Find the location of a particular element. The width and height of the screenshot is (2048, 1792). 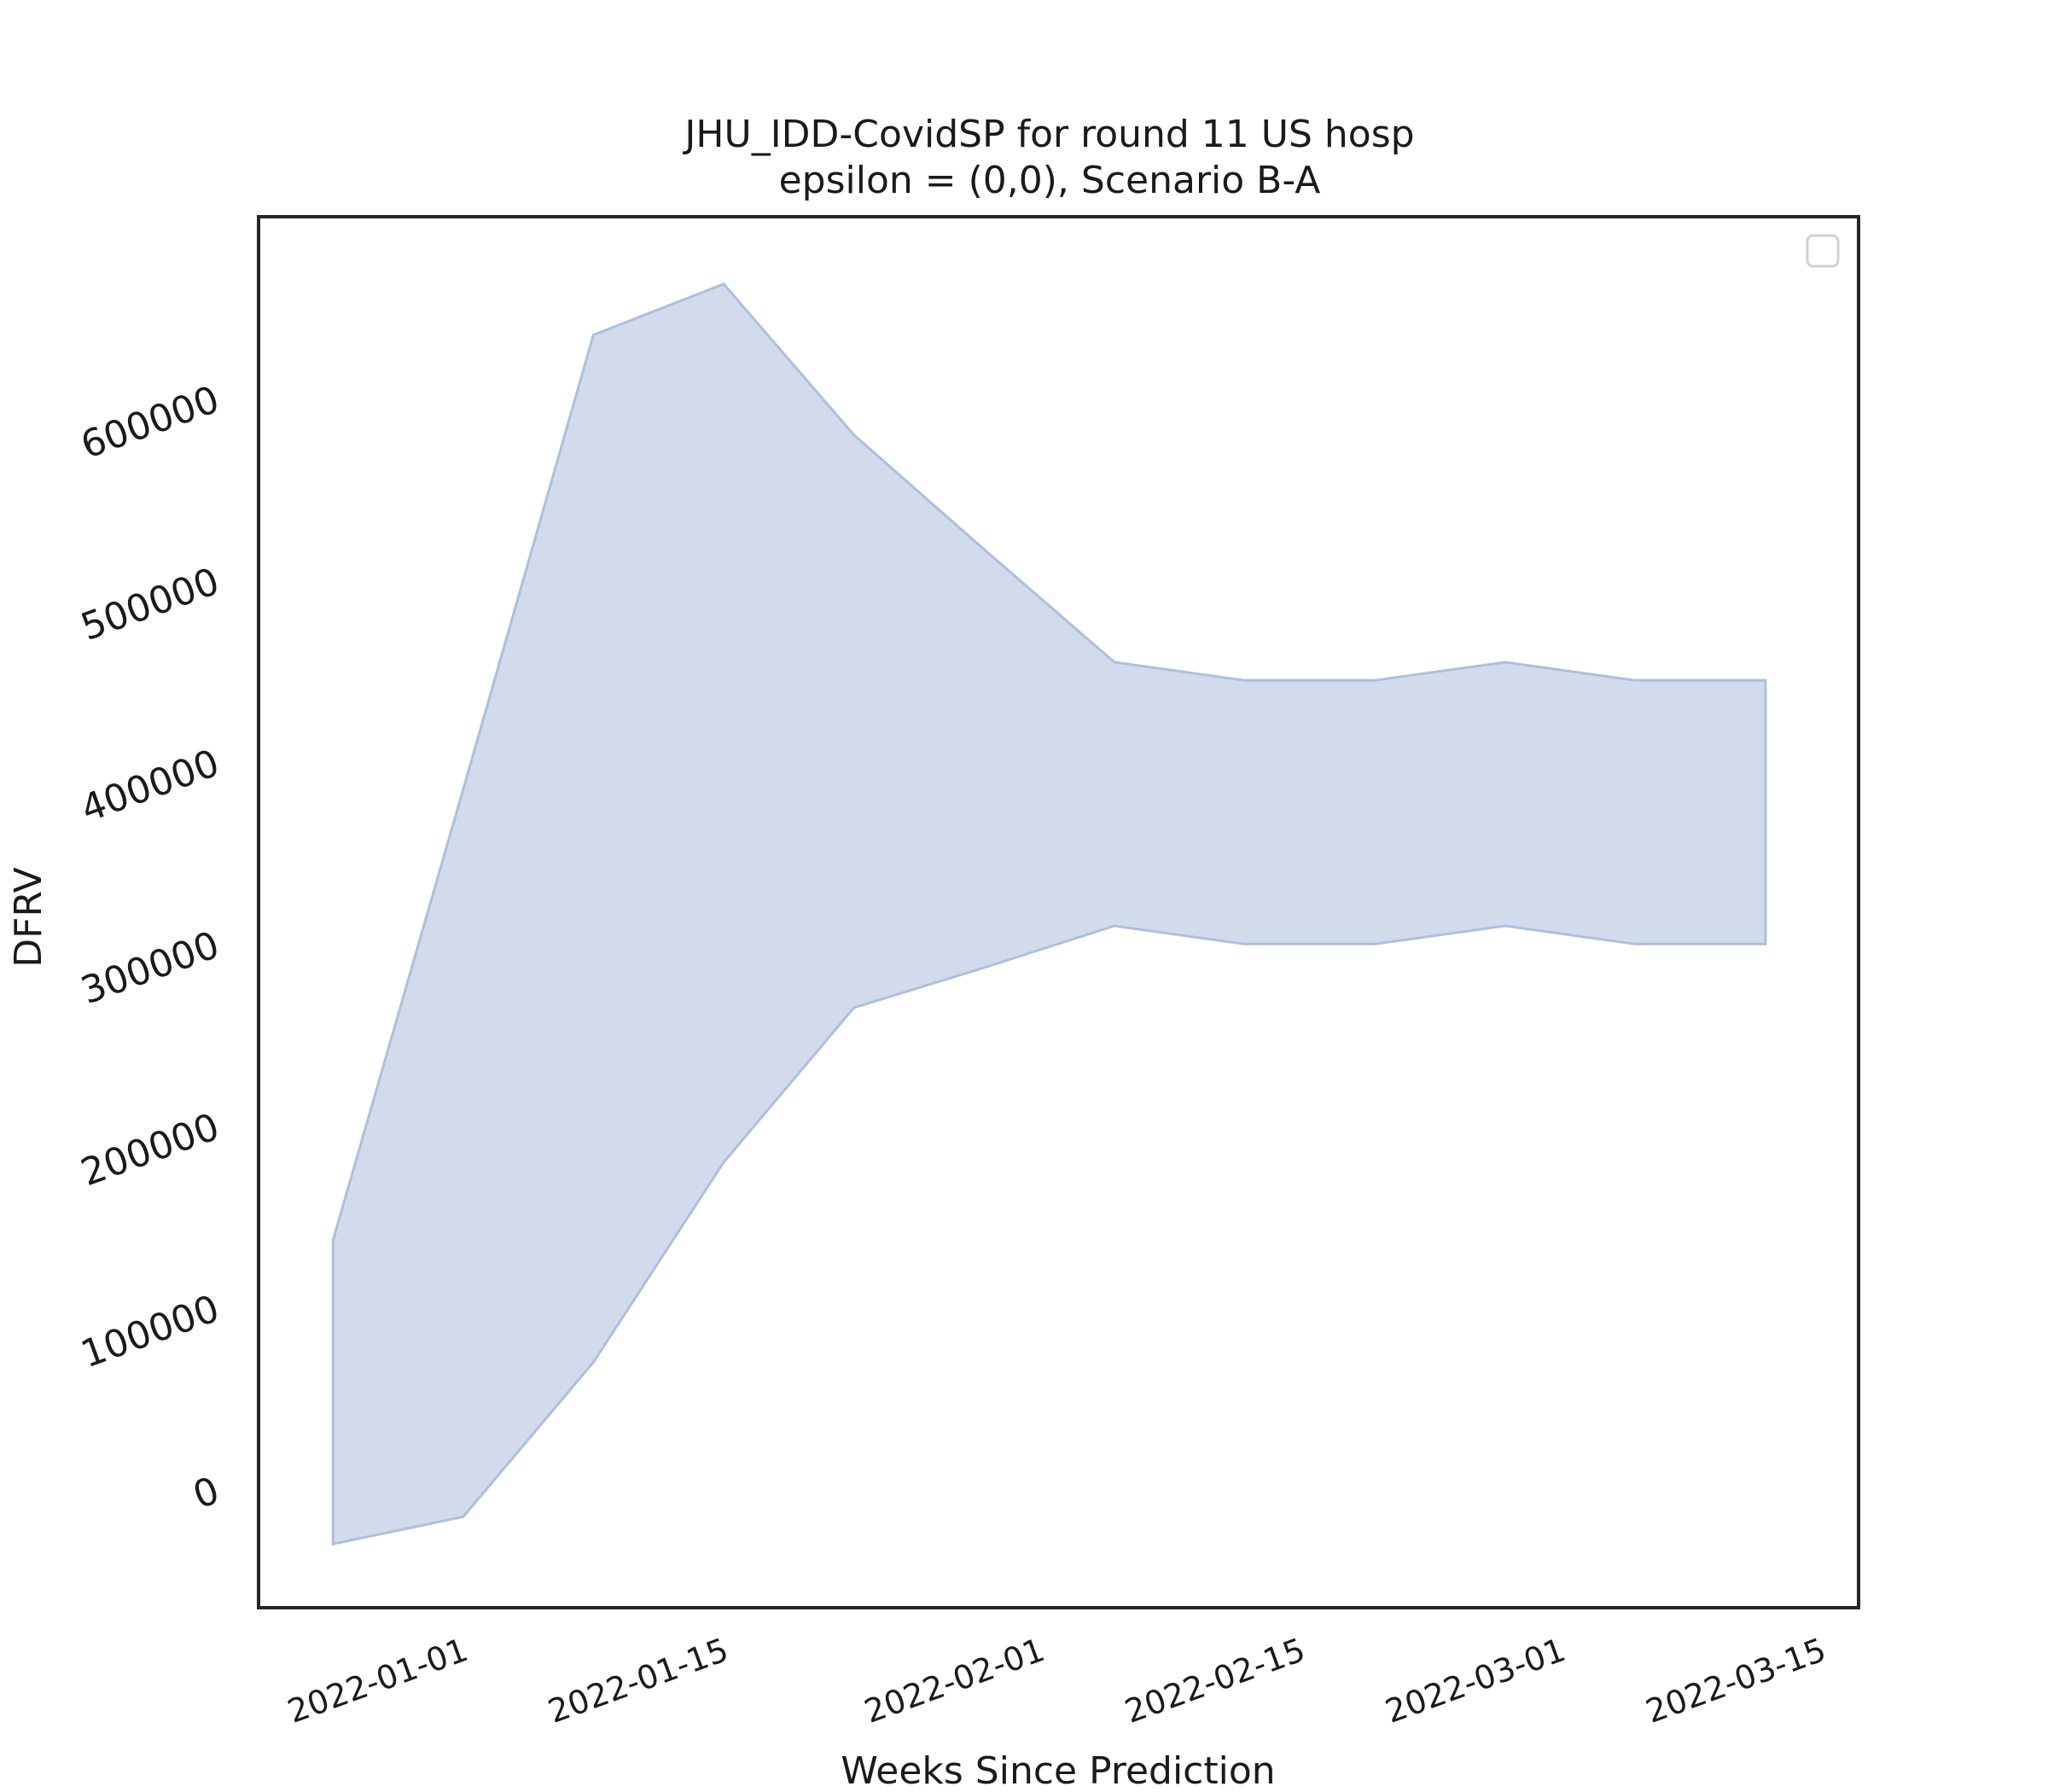

y-tick-label: 200000 is located at coordinates (149, 1150).